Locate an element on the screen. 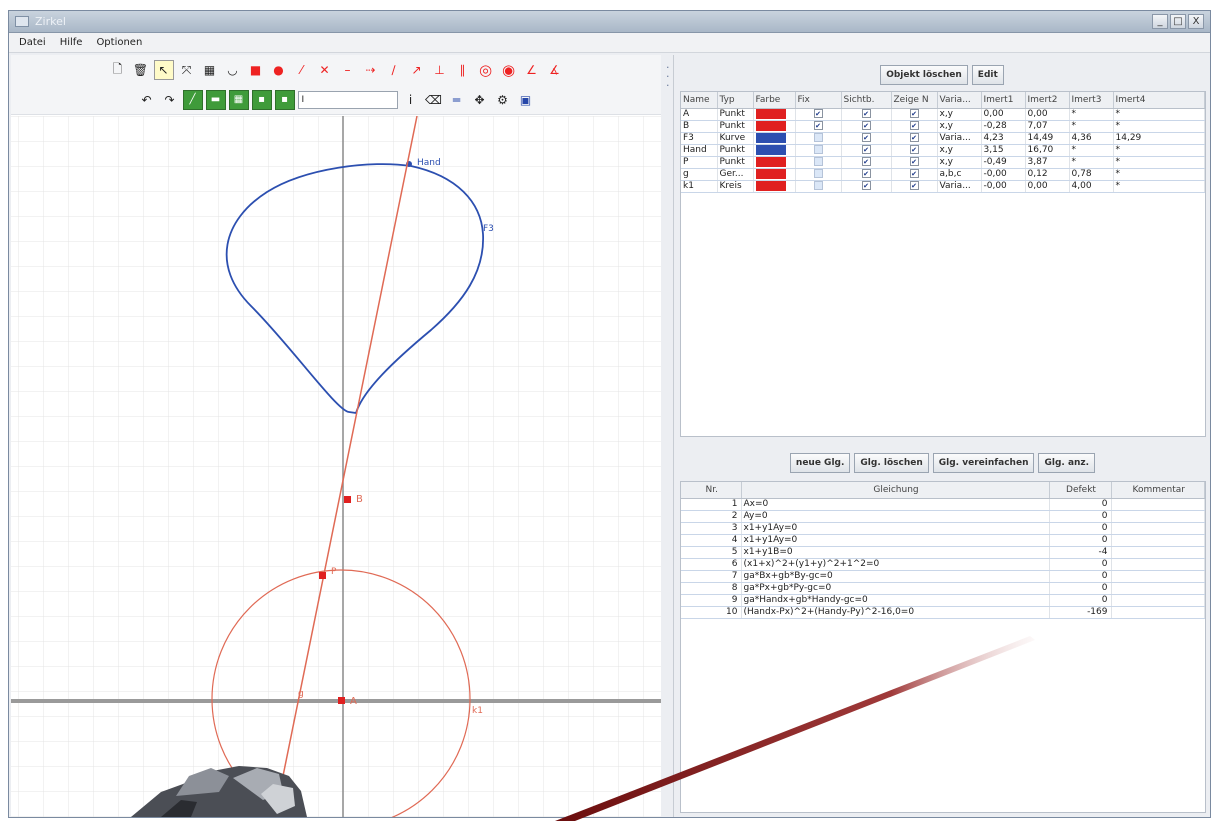 The image size is (1217, 821). new-doc-icon: 🗋 is located at coordinates (117, 68).